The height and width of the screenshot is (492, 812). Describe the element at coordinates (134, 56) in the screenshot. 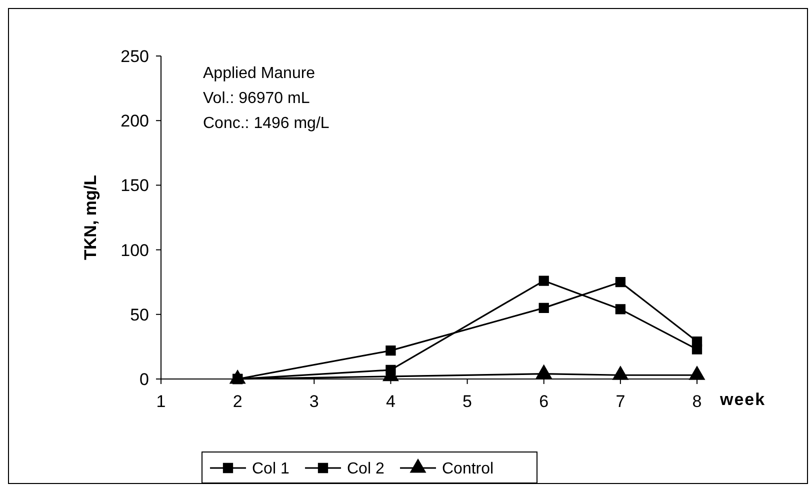

I see `y-tick-label: 250` at that location.